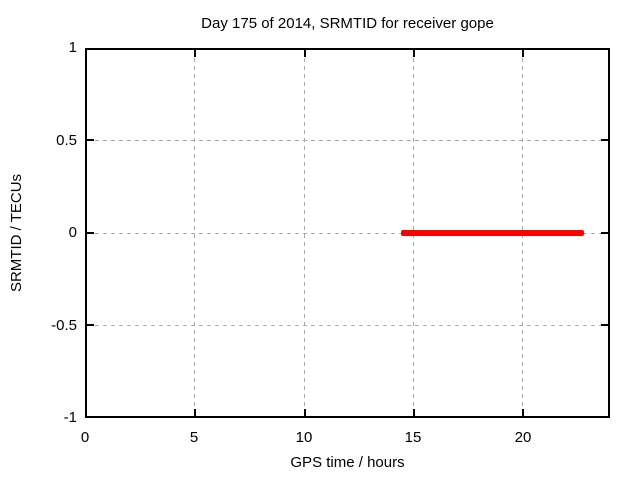  Describe the element at coordinates (72, 47) in the screenshot. I see `ytick-label-1: 1` at that location.